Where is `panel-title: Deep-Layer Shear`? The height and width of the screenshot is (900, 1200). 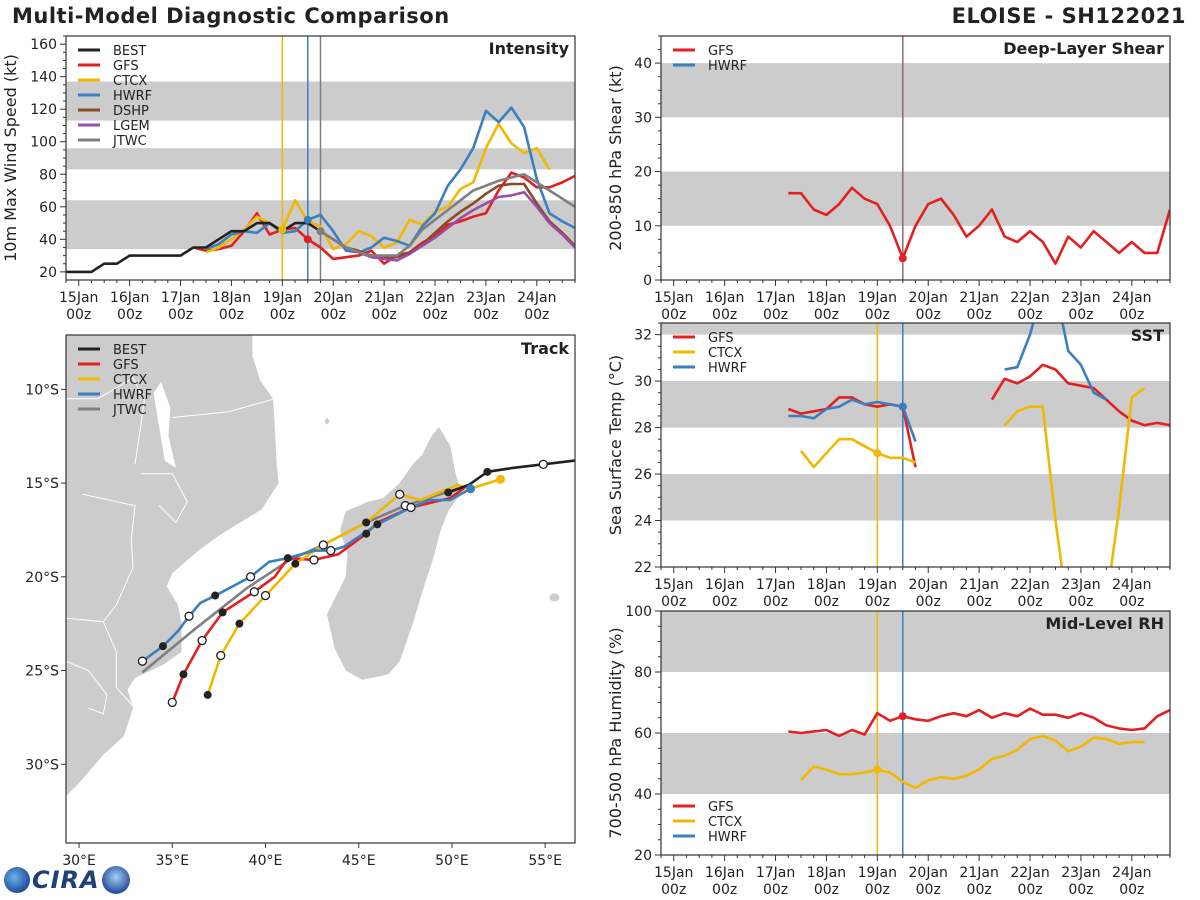
panel-title: Deep-Layer Shear is located at coordinates (1083, 48).